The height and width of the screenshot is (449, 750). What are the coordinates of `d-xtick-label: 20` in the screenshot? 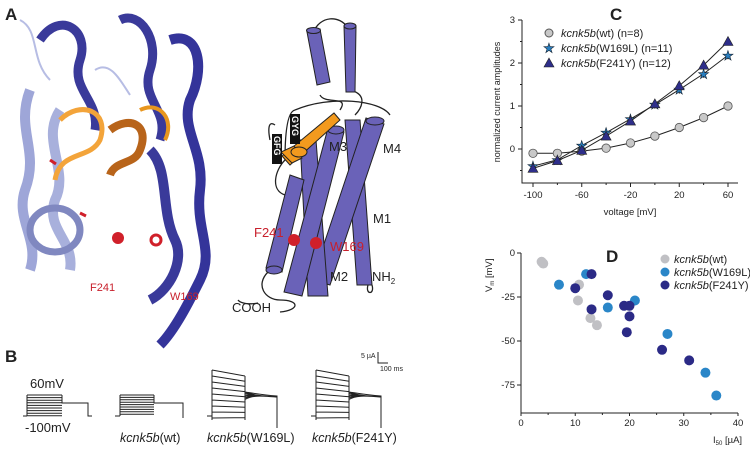 It's located at (629, 423).